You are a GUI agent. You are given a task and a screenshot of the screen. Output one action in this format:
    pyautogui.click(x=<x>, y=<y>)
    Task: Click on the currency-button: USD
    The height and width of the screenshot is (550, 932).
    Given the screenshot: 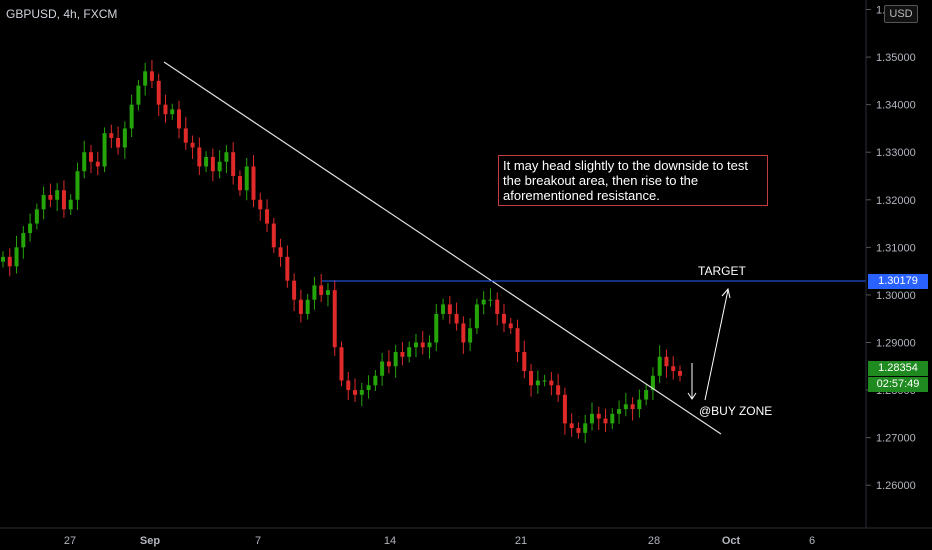 What is the action you would take?
    pyautogui.click(x=901, y=14)
    